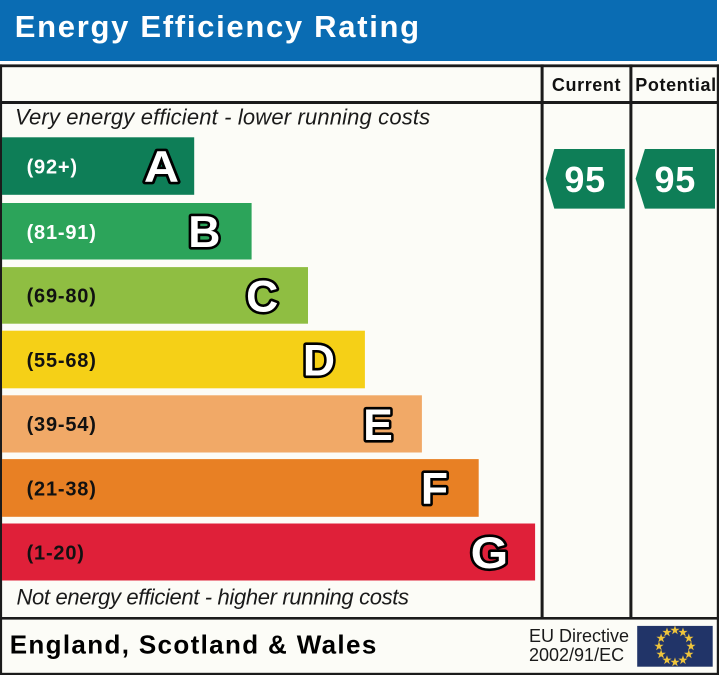 This screenshot has height=675, width=719. I want to click on svg-text: B, so click(204, 232).